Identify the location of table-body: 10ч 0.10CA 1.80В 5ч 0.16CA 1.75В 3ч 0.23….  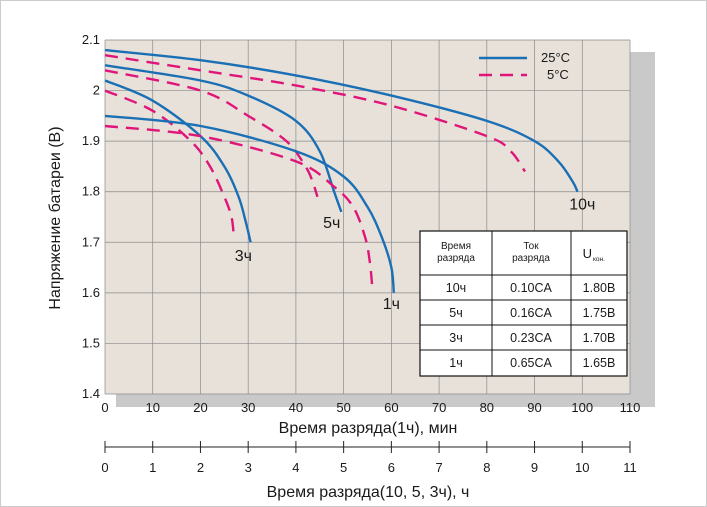
(531, 325).